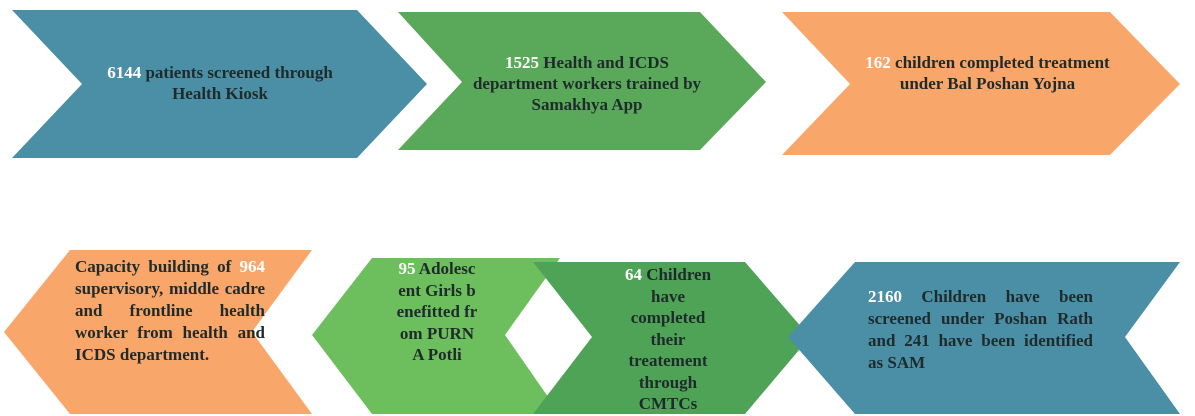  What do you see at coordinates (157, 266) in the screenshot?
I see `text: Capacity building of` at bounding box center [157, 266].